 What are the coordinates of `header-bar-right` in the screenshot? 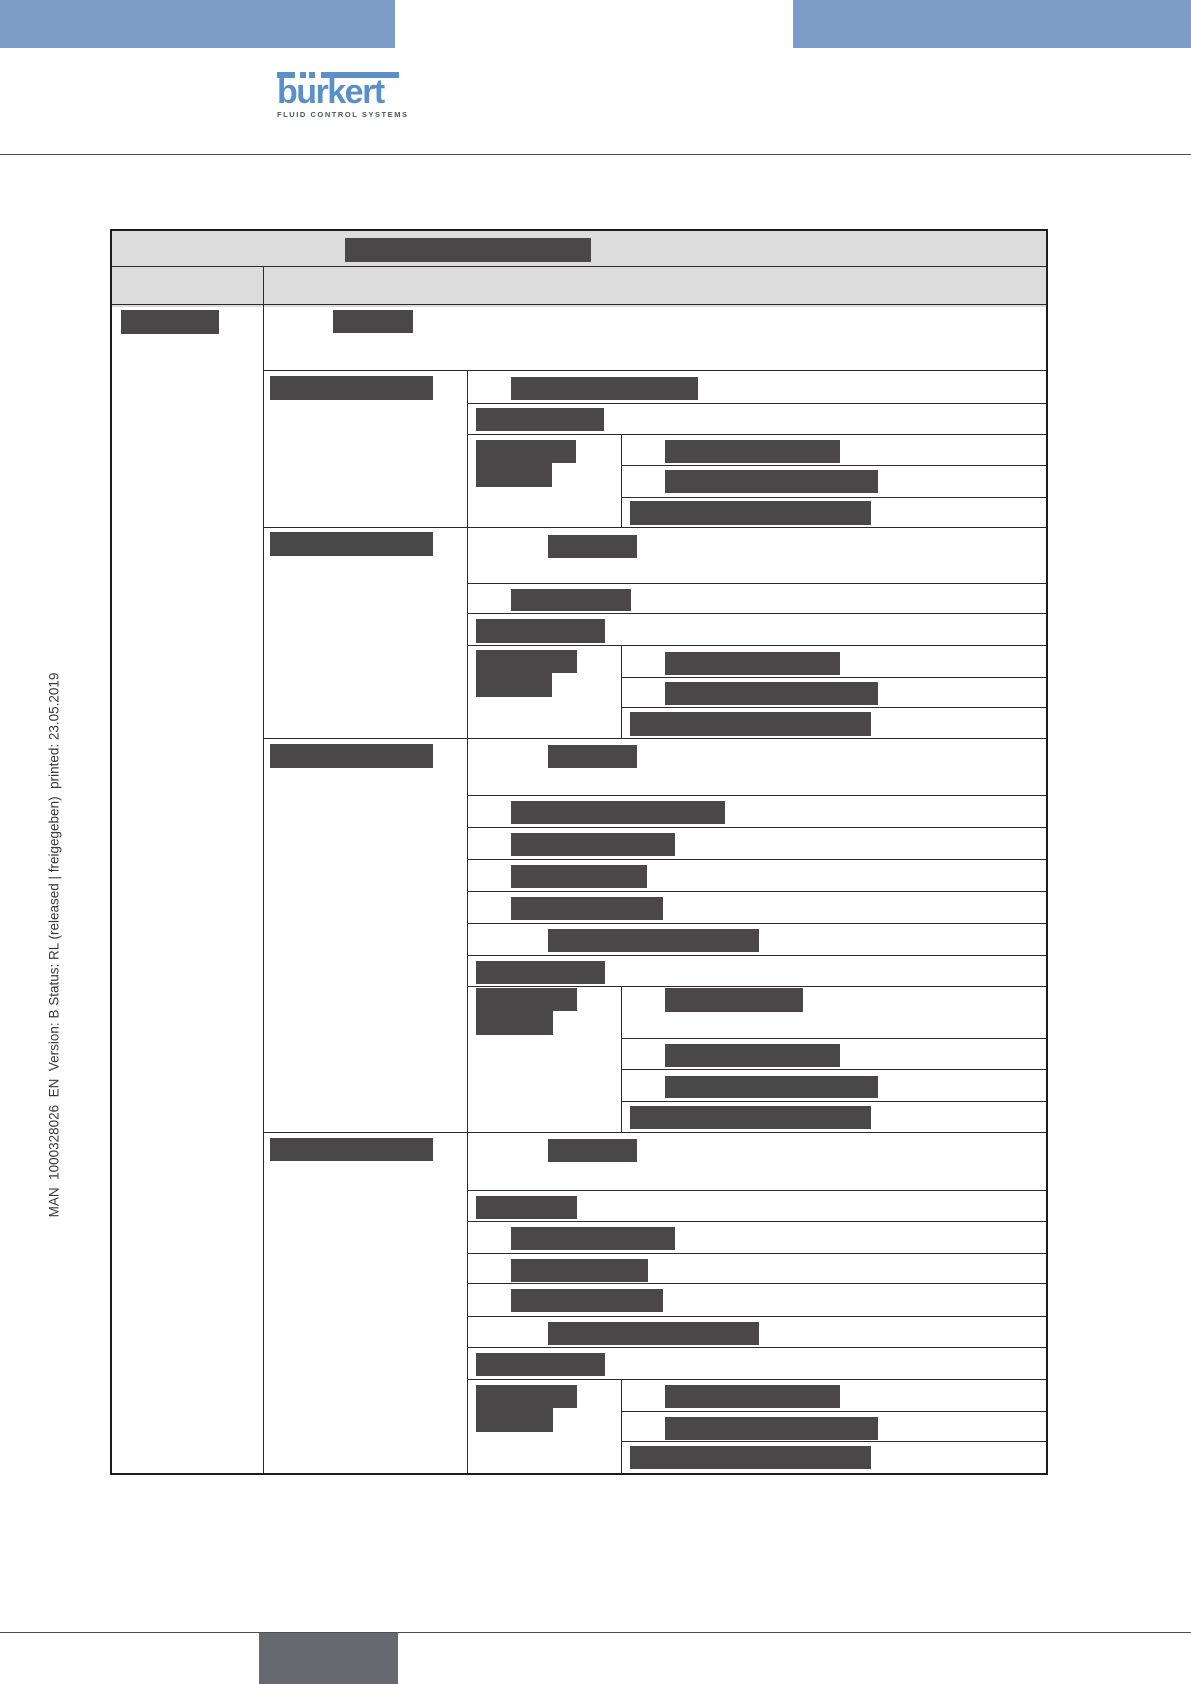 It's located at (992, 24).